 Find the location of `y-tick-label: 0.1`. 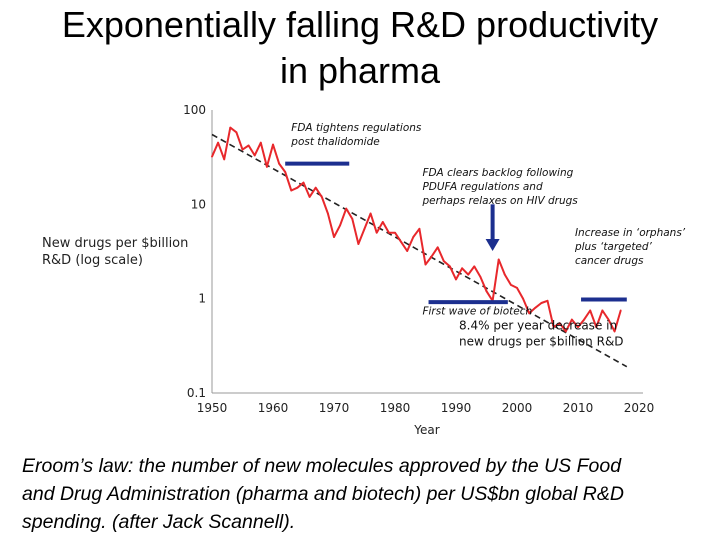

y-tick-label: 0.1 is located at coordinates (196, 393).